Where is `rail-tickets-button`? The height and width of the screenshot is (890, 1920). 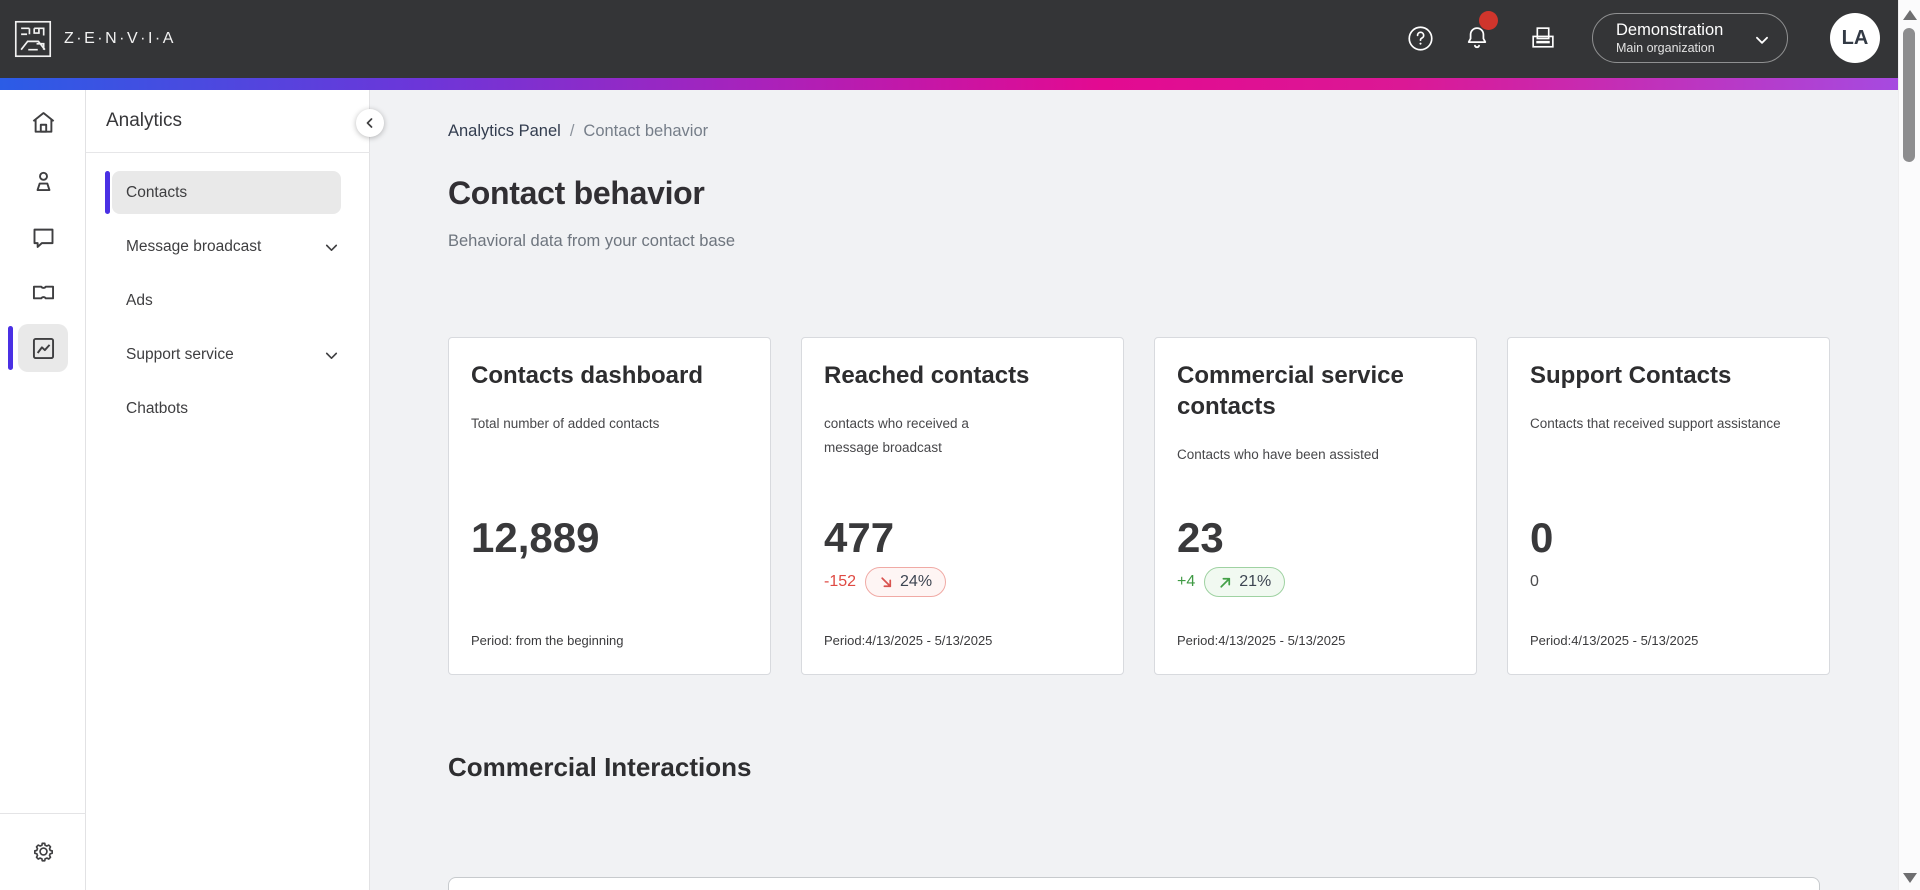 rail-tickets-button is located at coordinates (43, 292).